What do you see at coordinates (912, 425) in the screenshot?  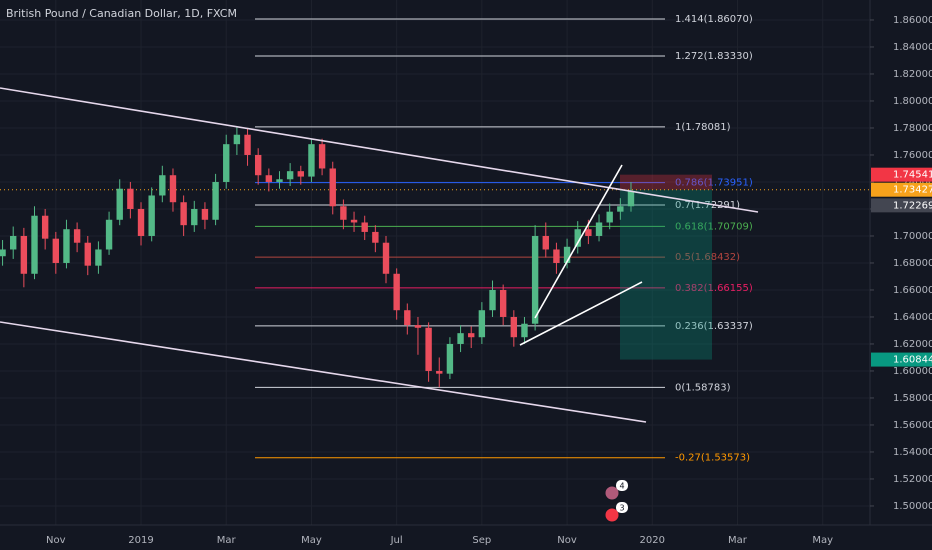 I see `y-tick-label: 1.56000` at bounding box center [912, 425].